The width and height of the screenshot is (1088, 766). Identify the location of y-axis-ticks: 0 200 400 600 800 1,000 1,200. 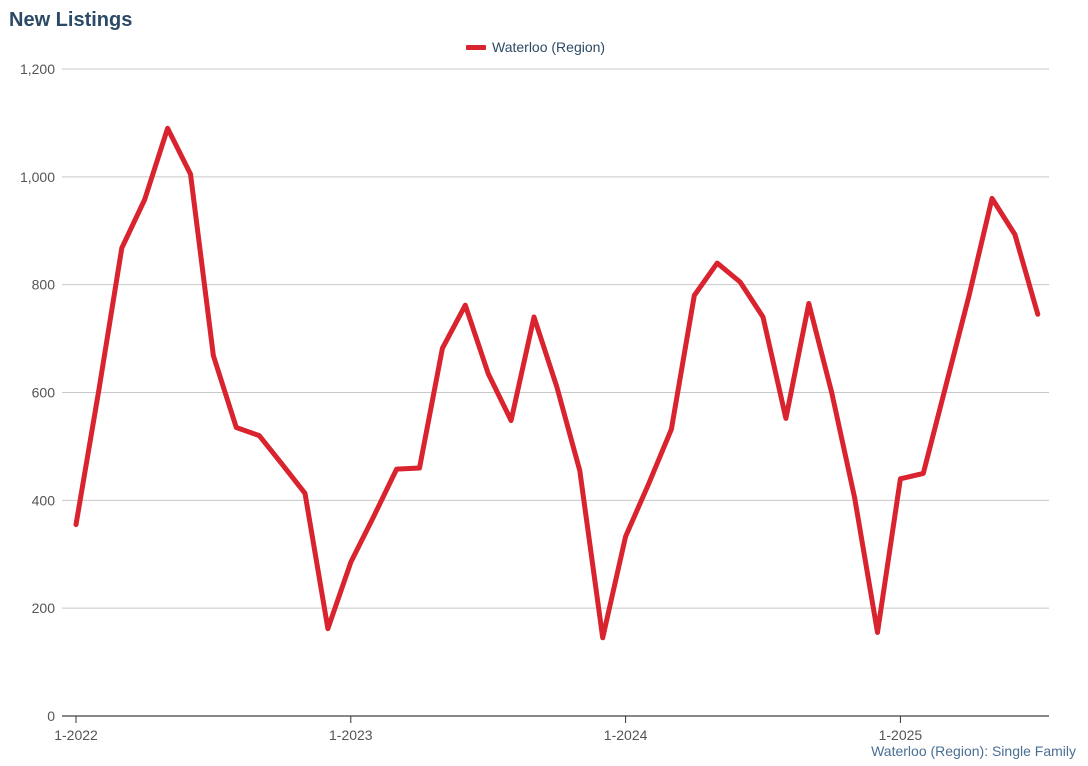
(37, 392).